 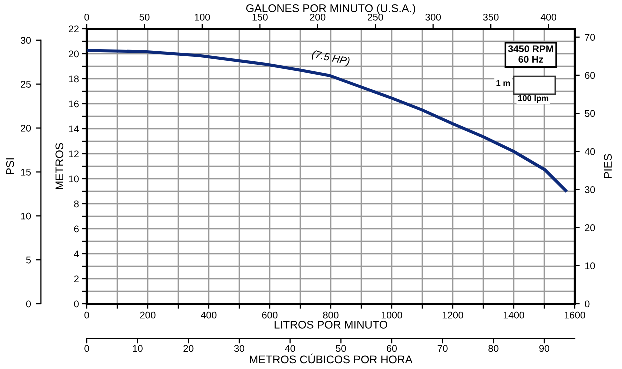 I want to click on text: 20, so click(x=189, y=348).